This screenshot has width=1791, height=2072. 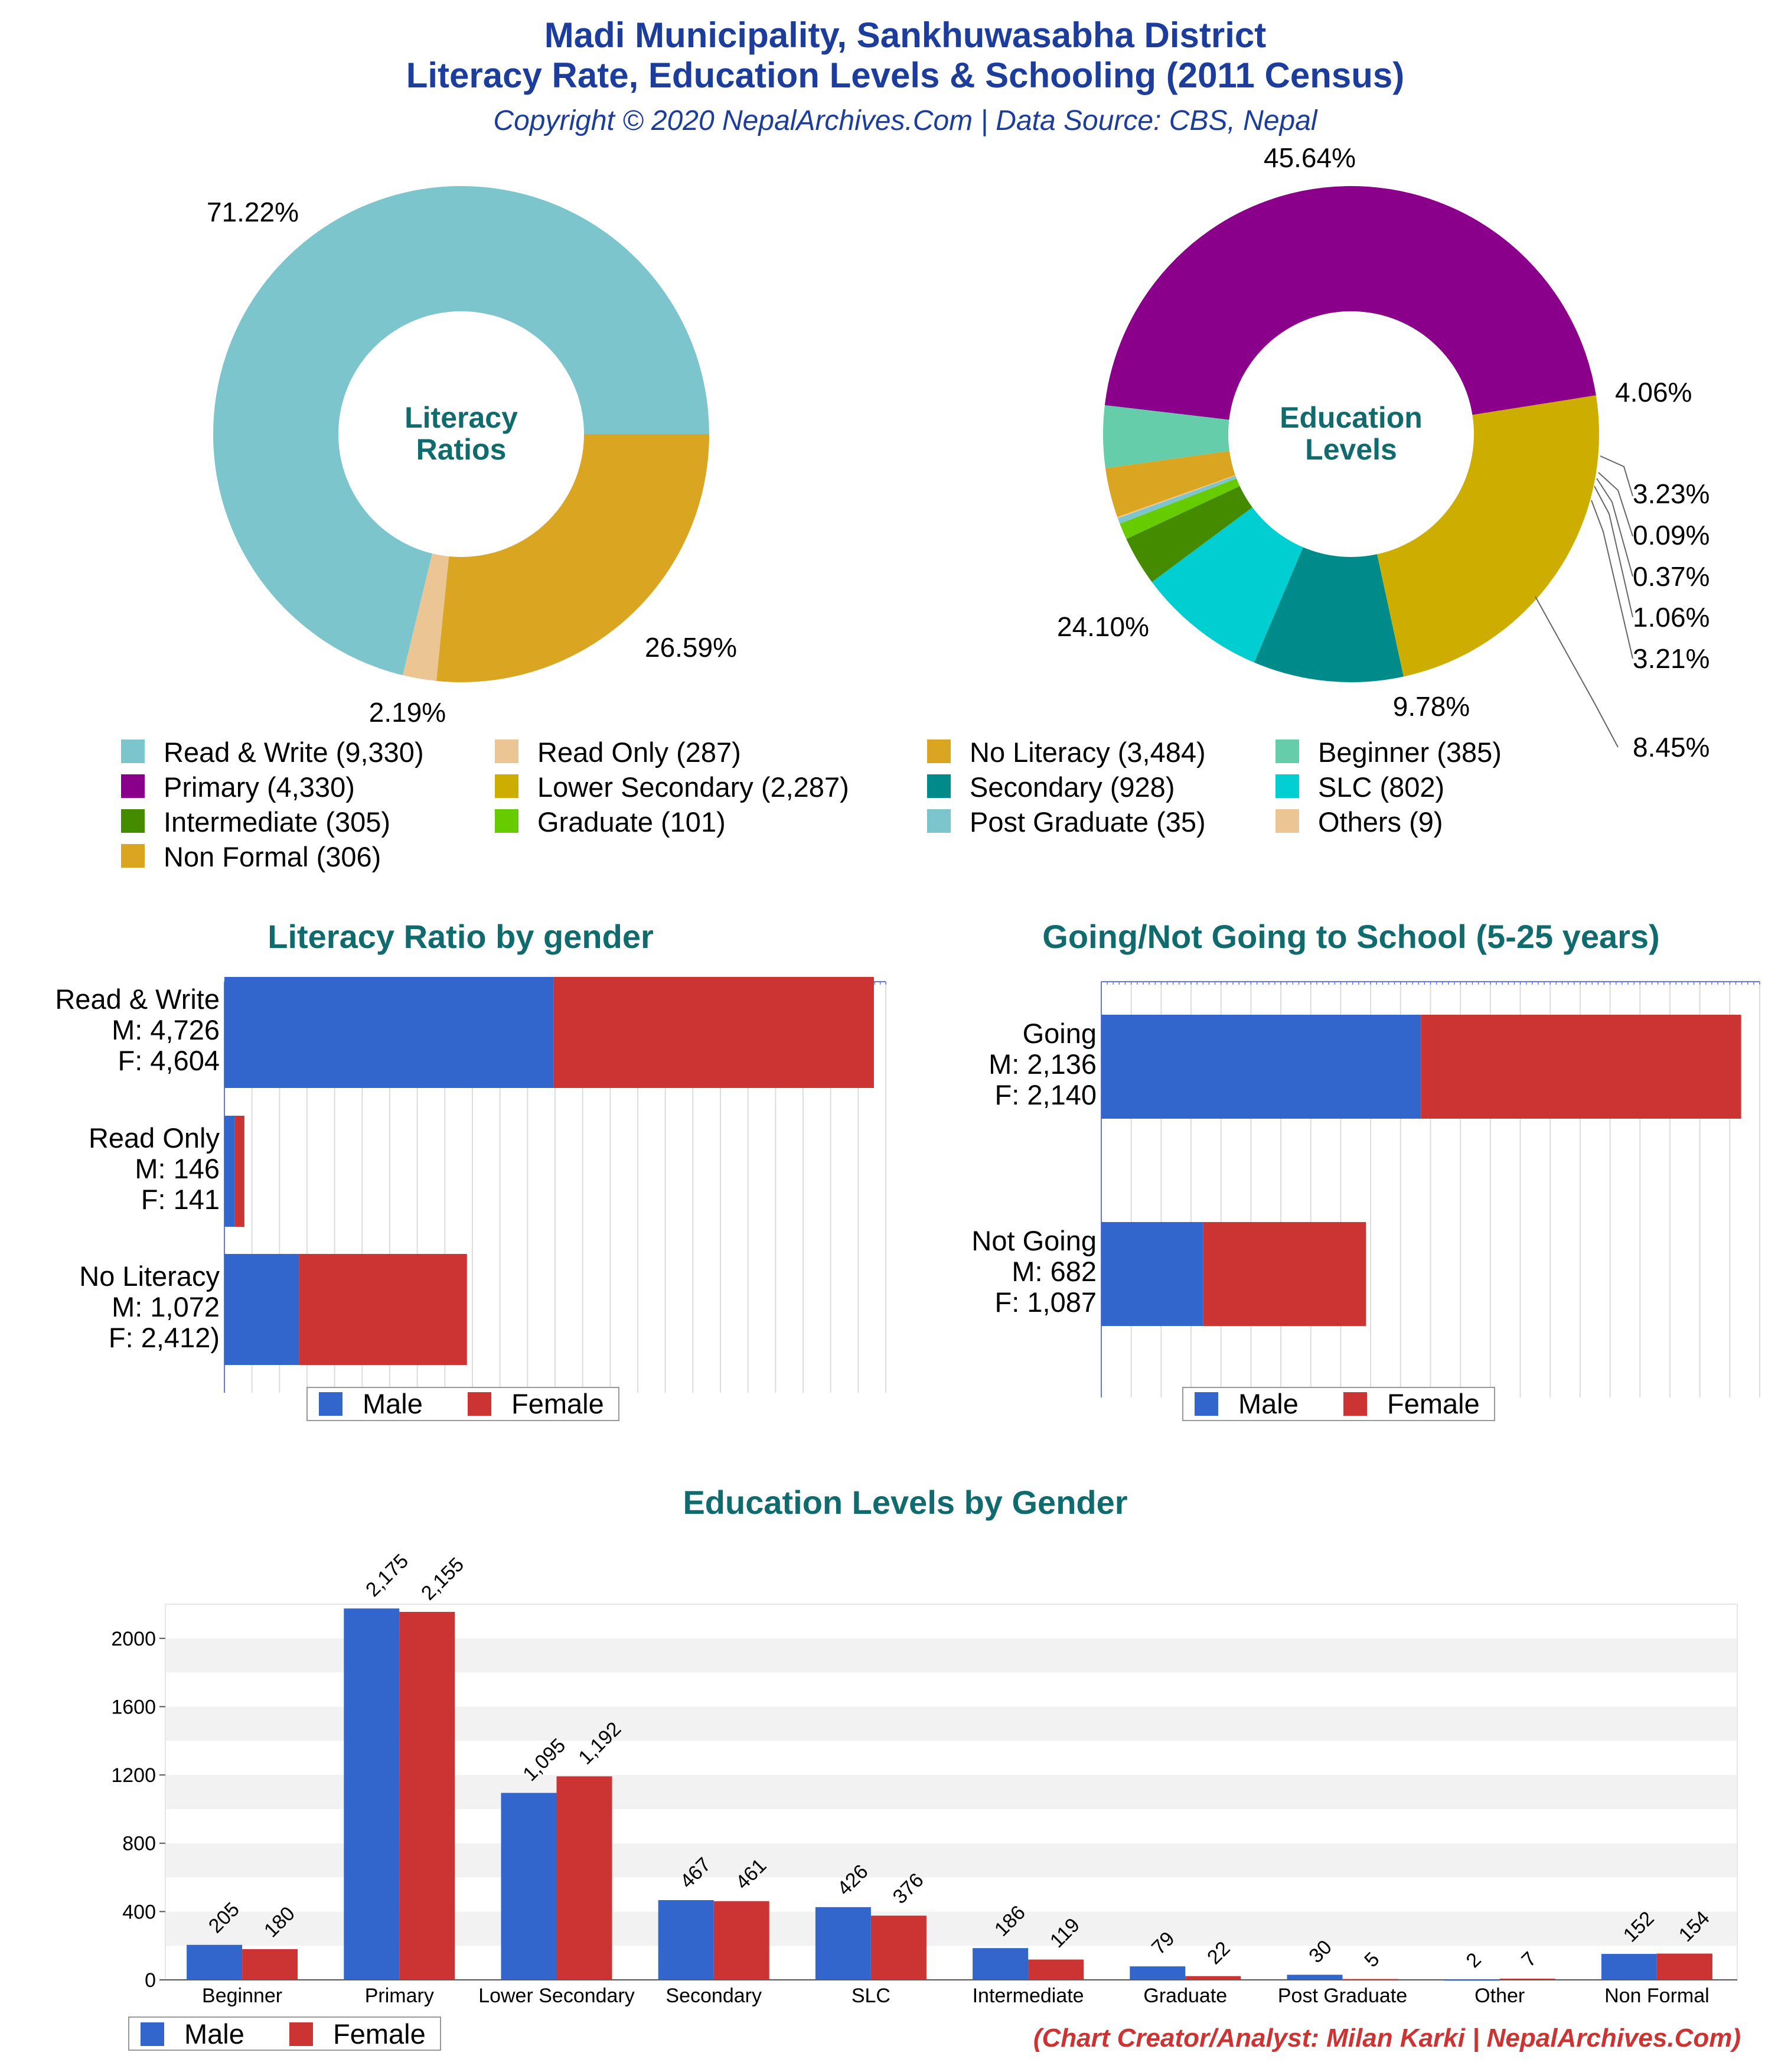 I want to click on donut2-slice-intermediate, so click(x=1189, y=534).